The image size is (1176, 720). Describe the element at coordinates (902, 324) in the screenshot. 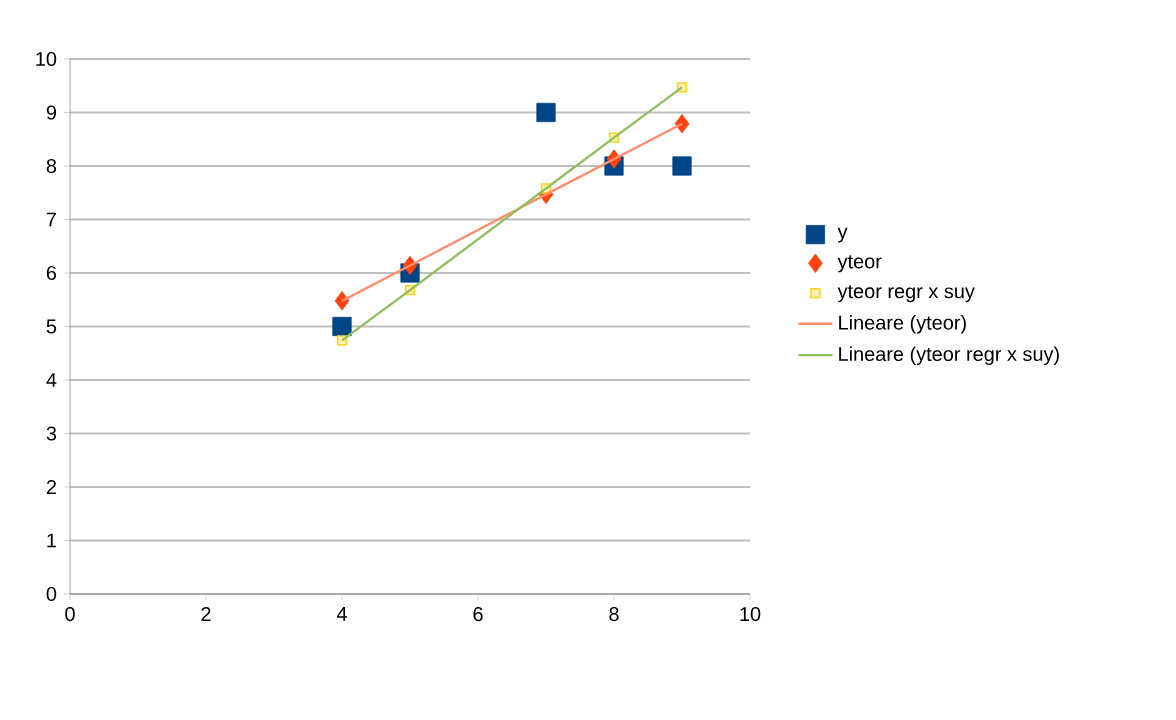

I see `legend-label: Lineare (yteor)` at that location.